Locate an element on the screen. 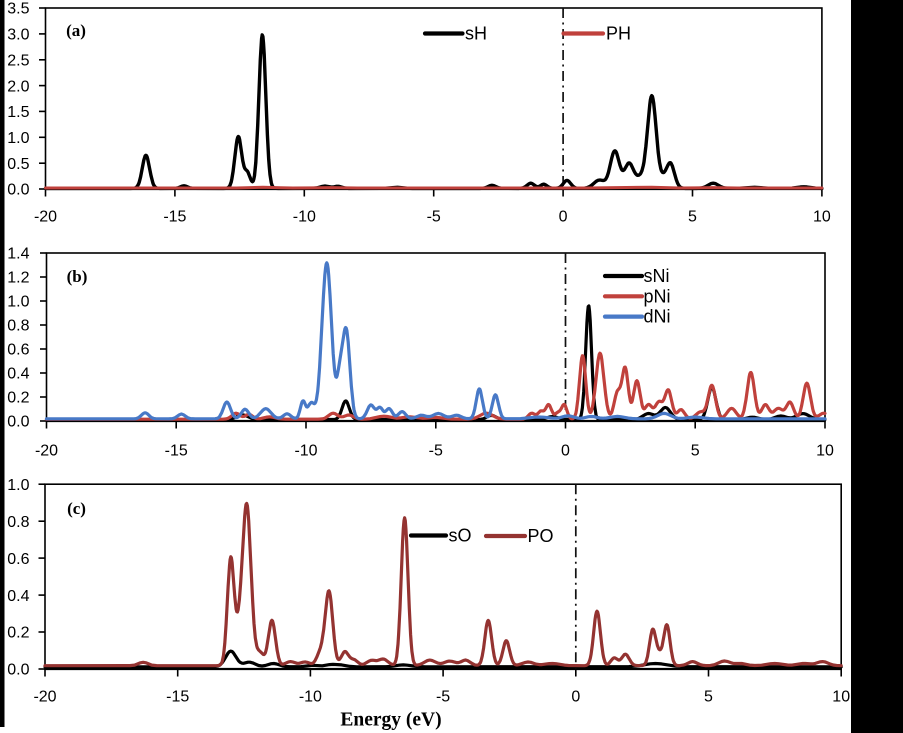 The width and height of the screenshot is (903, 733). svg-text: PH is located at coordinates (618, 34).